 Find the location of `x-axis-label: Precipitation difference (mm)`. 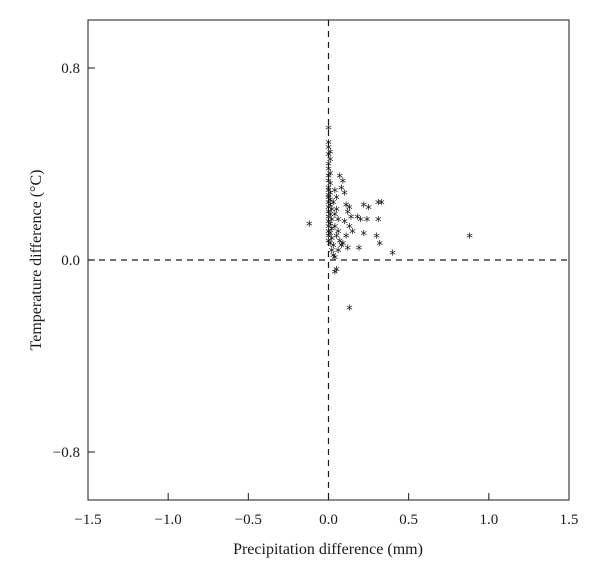

x-axis-label: Precipitation difference (mm) is located at coordinates (328, 549).